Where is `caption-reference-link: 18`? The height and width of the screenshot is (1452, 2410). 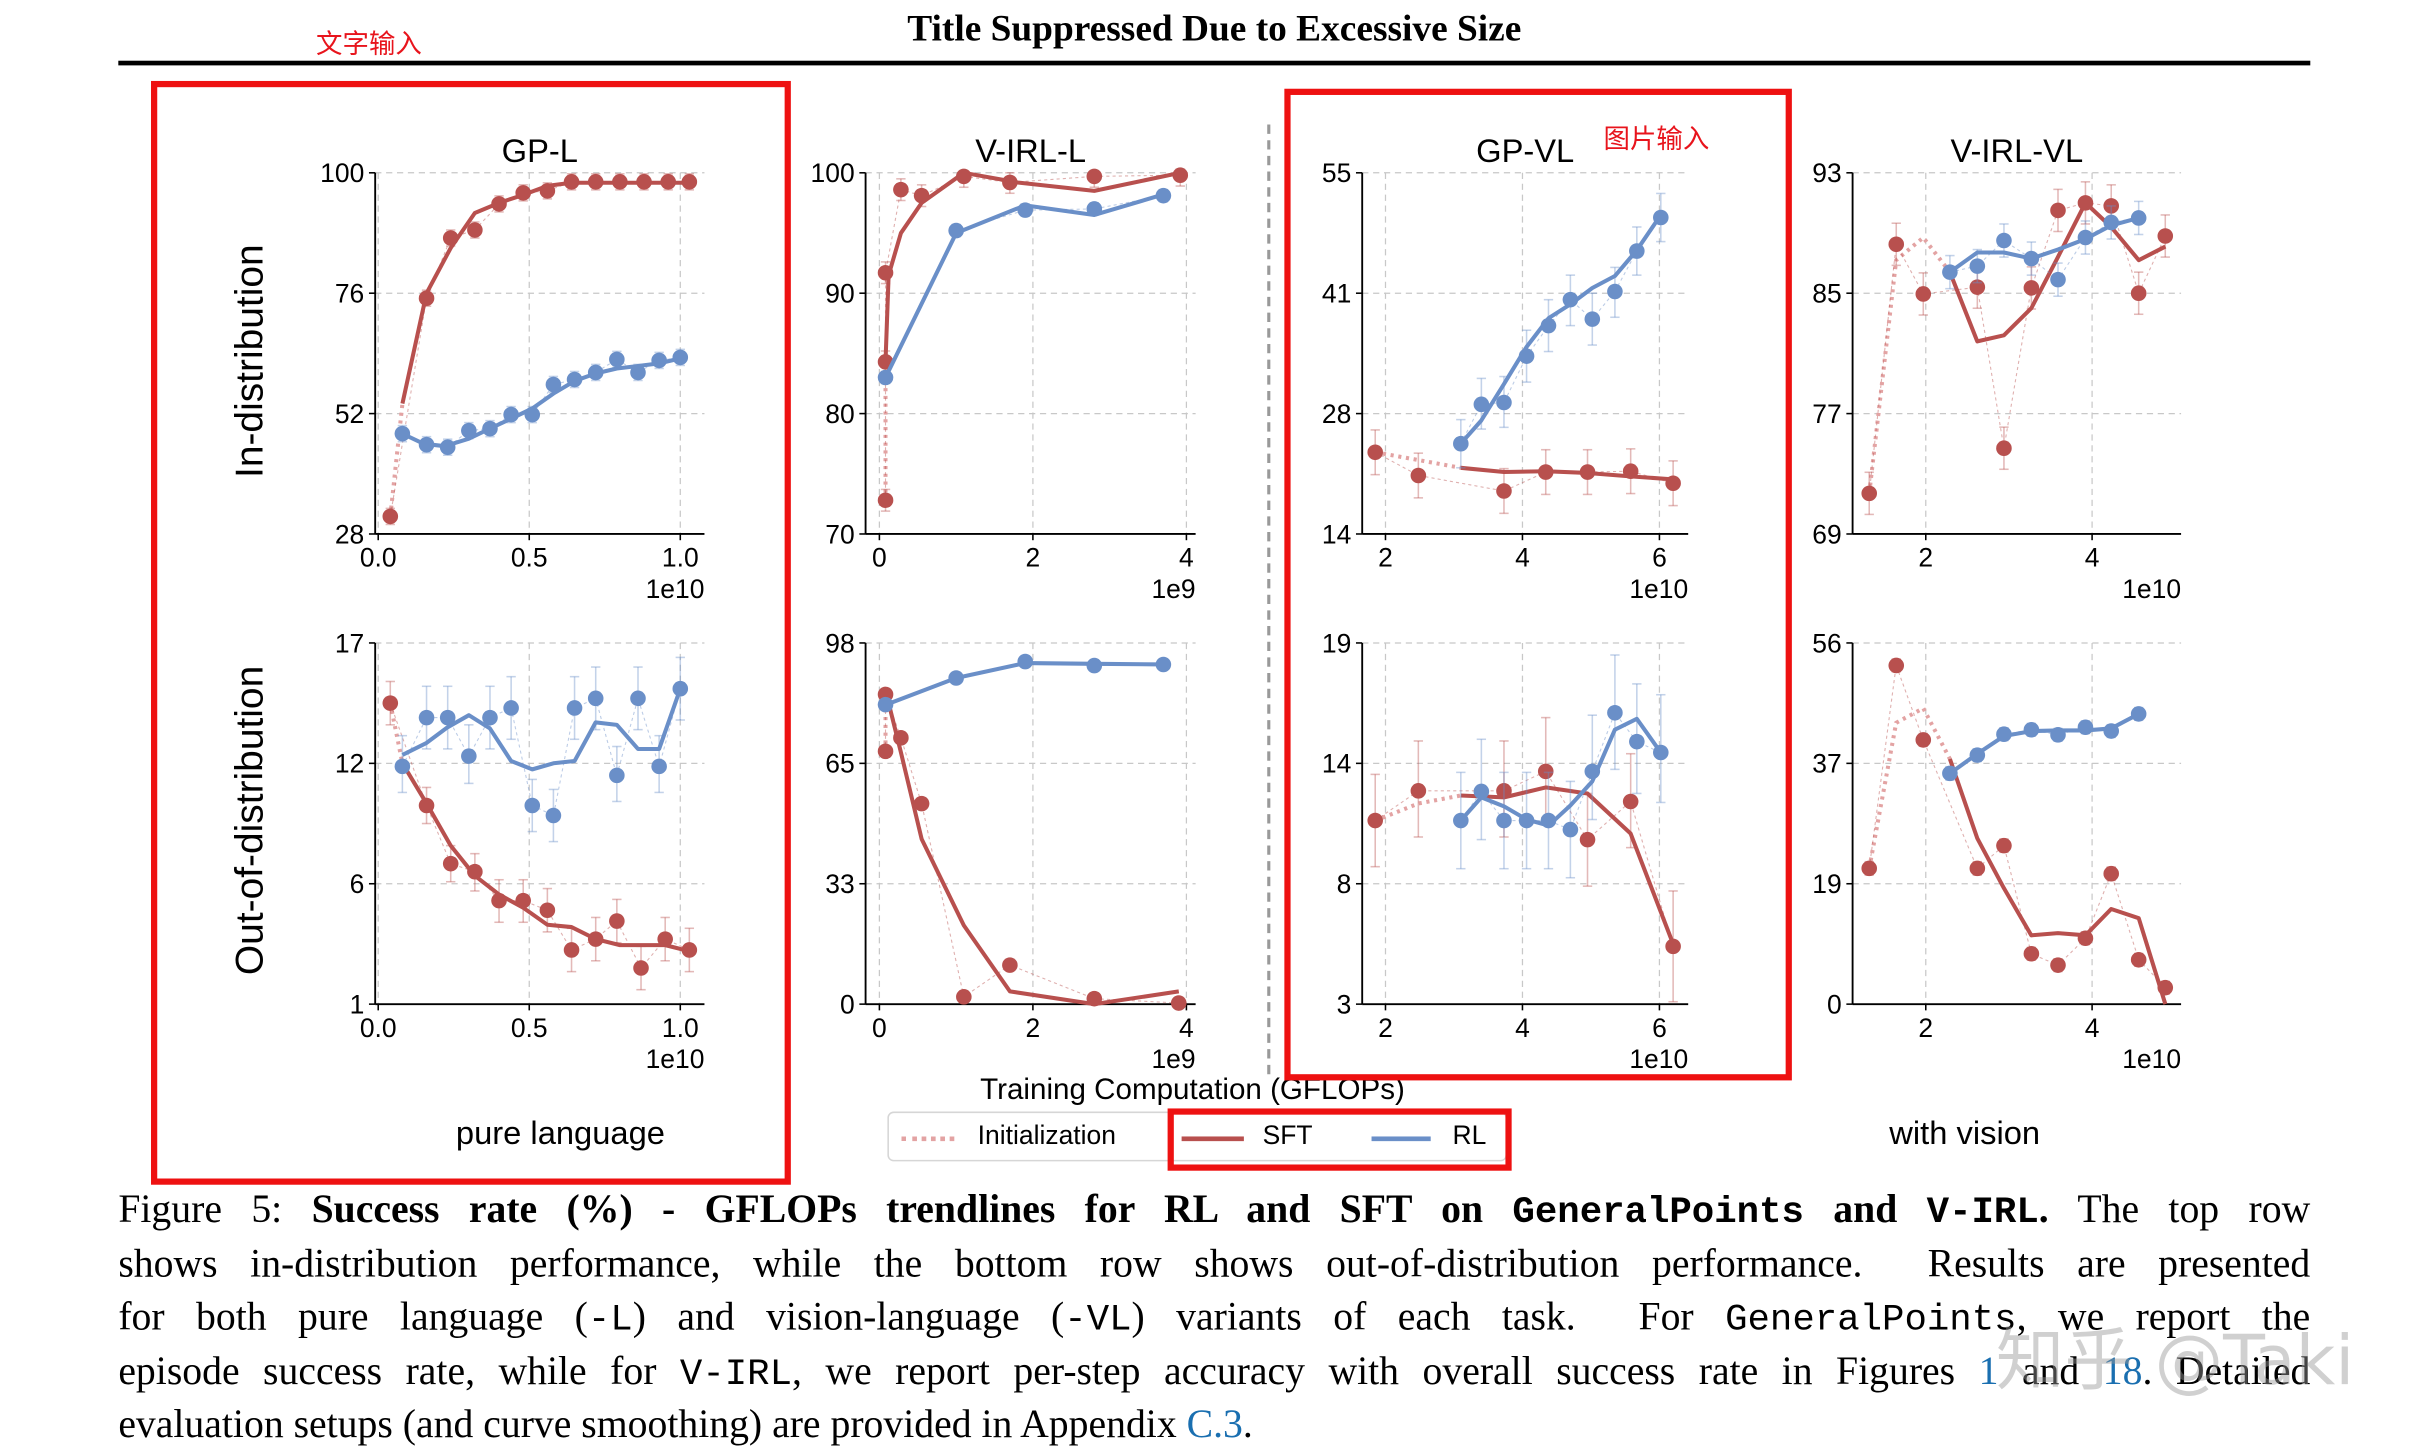
caption-reference-link: 18 is located at coordinates (2122, 1370).